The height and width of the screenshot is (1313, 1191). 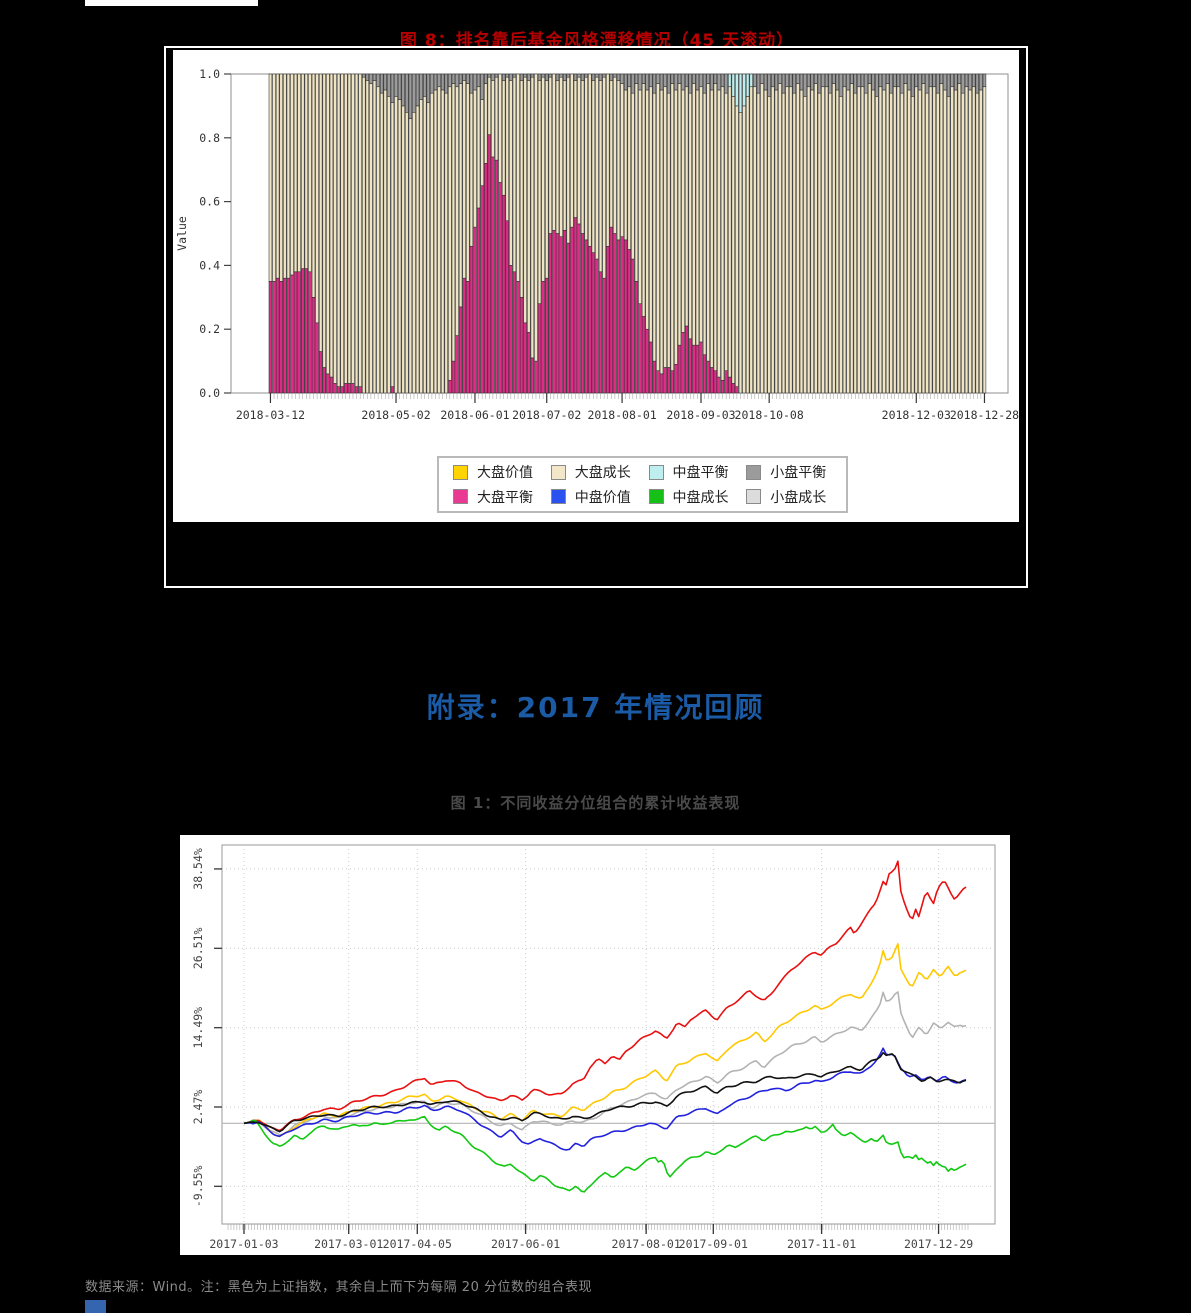 I want to click on svg-text: 2018-10-08, so click(x=769, y=415).